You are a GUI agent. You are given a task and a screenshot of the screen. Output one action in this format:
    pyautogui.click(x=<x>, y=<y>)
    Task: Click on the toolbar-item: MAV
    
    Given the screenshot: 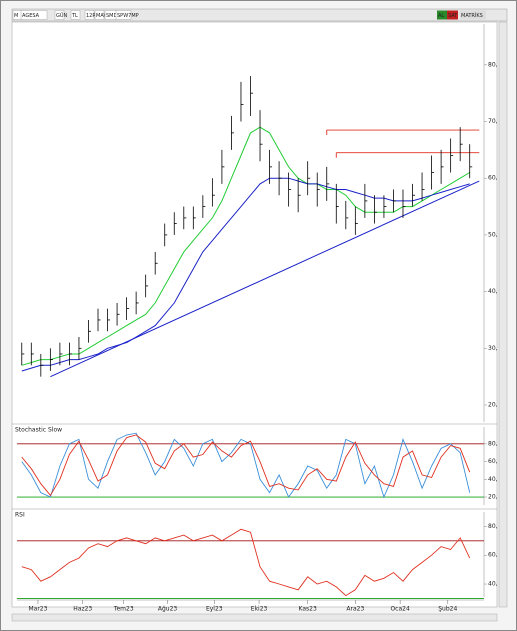 What is the action you would take?
    pyautogui.click(x=101, y=16)
    